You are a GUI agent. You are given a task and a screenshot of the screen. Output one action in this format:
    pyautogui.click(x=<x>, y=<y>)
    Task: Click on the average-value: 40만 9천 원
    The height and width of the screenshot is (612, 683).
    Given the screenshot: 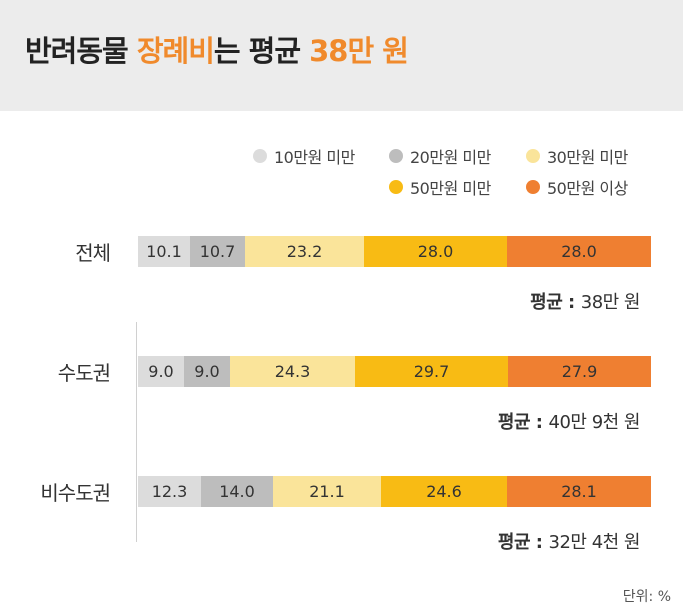 What is the action you would take?
    pyautogui.click(x=594, y=422)
    